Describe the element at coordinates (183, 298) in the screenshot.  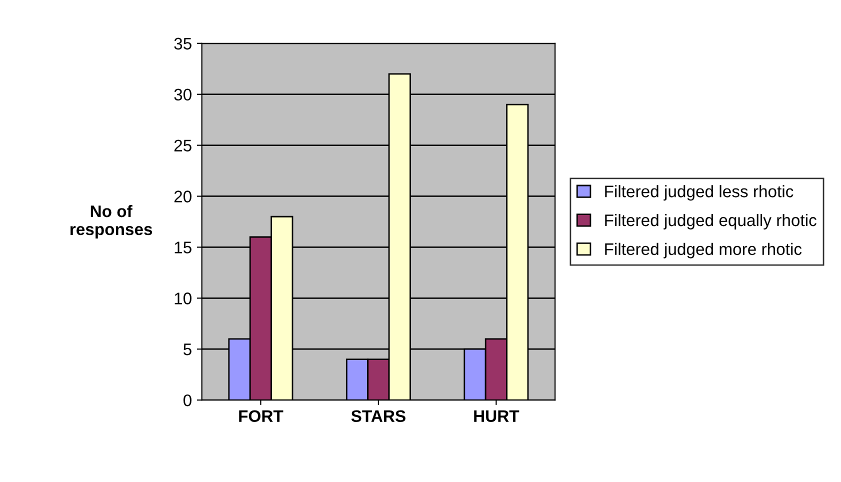
I see `y-tick-label: 10` at that location.